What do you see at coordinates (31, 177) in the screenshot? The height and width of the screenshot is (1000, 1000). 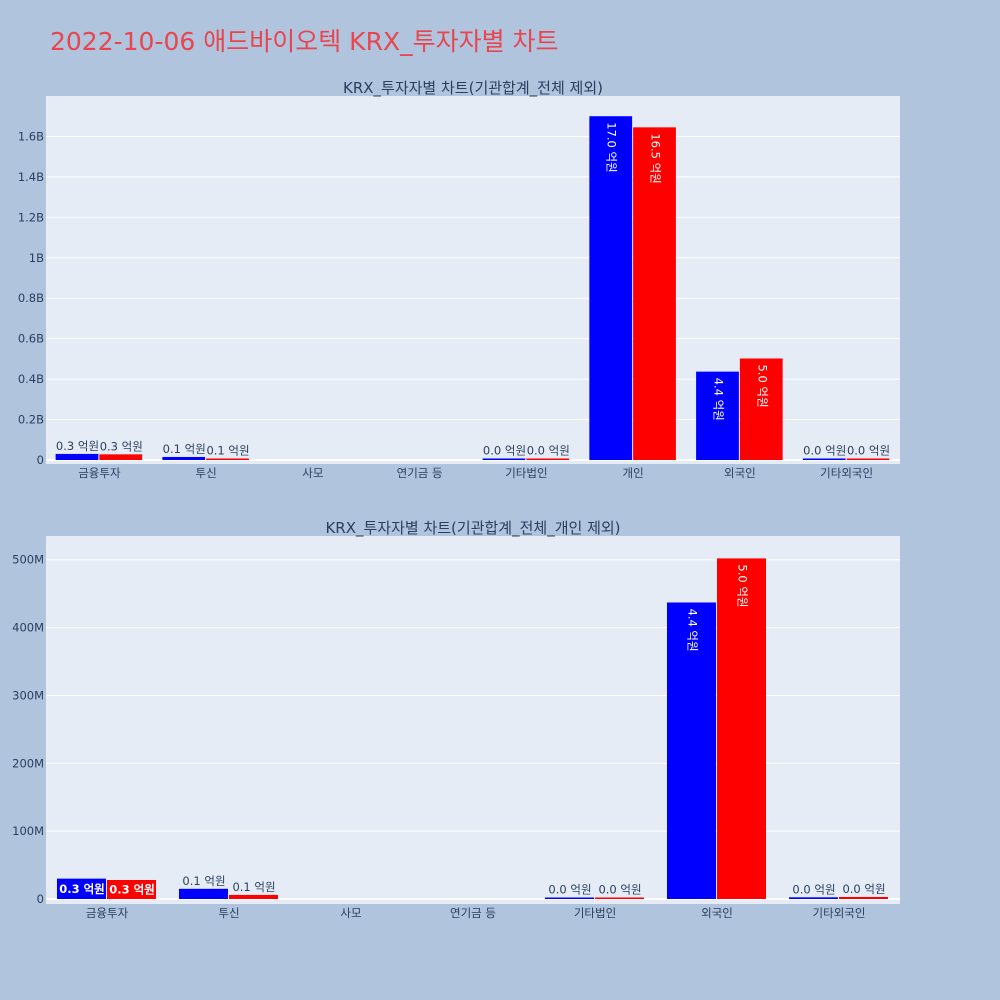 I see `y-tick-label: 1.4B` at bounding box center [31, 177].